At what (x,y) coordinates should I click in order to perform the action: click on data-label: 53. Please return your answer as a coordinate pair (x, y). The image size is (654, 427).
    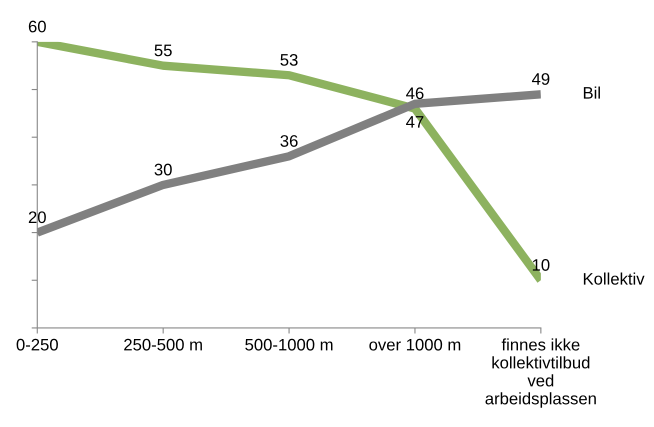
    Looking at the image, I should click on (289, 60).